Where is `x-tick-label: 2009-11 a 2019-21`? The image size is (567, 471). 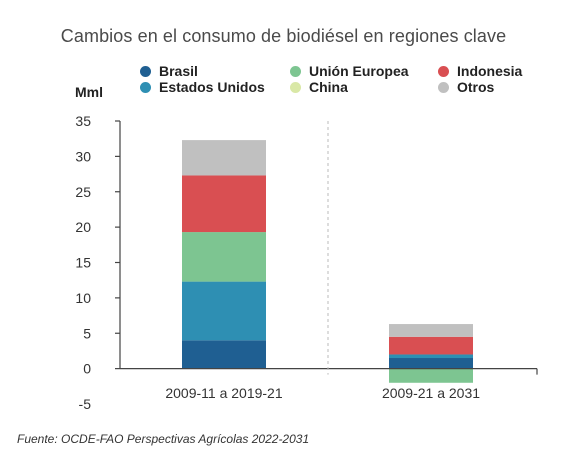
x-tick-label: 2009-11 a 2019-21 is located at coordinates (223, 393).